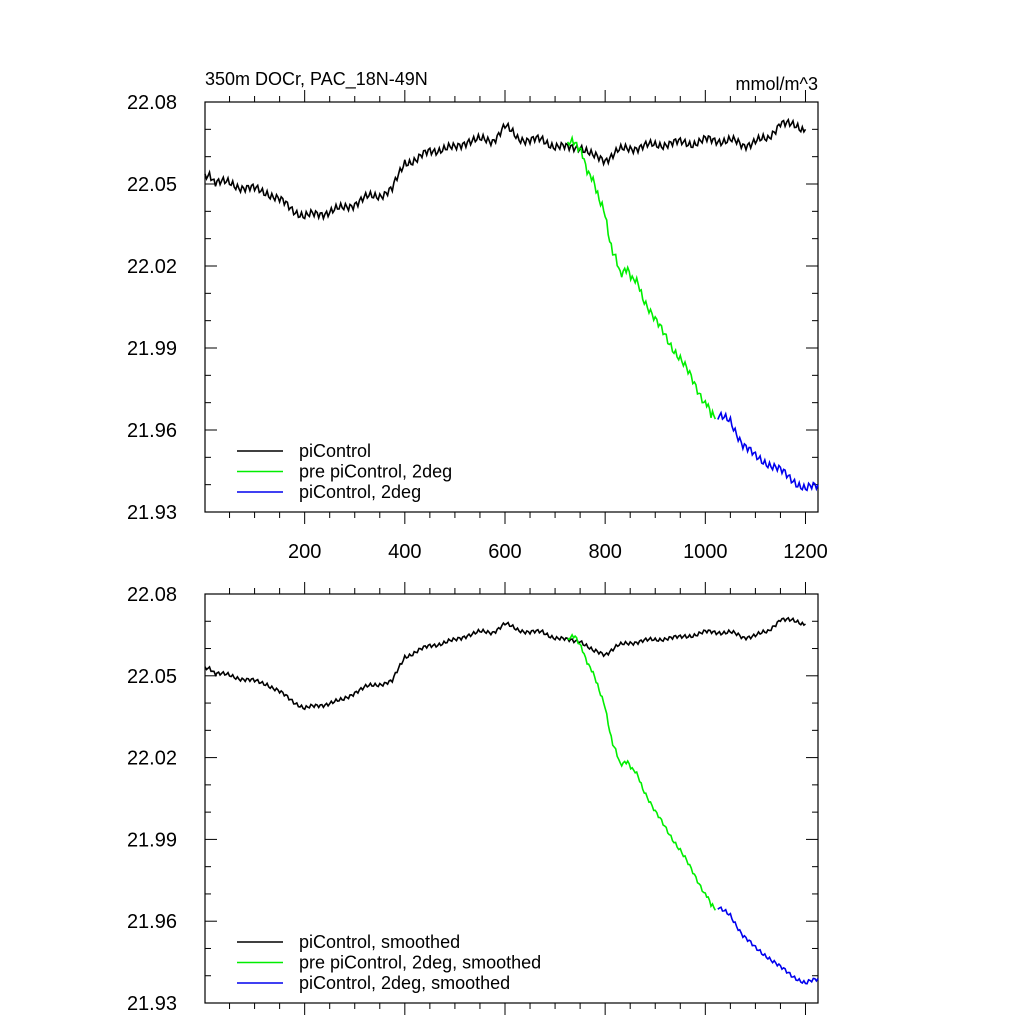 The width and height of the screenshot is (1024, 1024). What do you see at coordinates (404, 983) in the screenshot?
I see `legend-label: piControl, 2deg, smoothed` at bounding box center [404, 983].